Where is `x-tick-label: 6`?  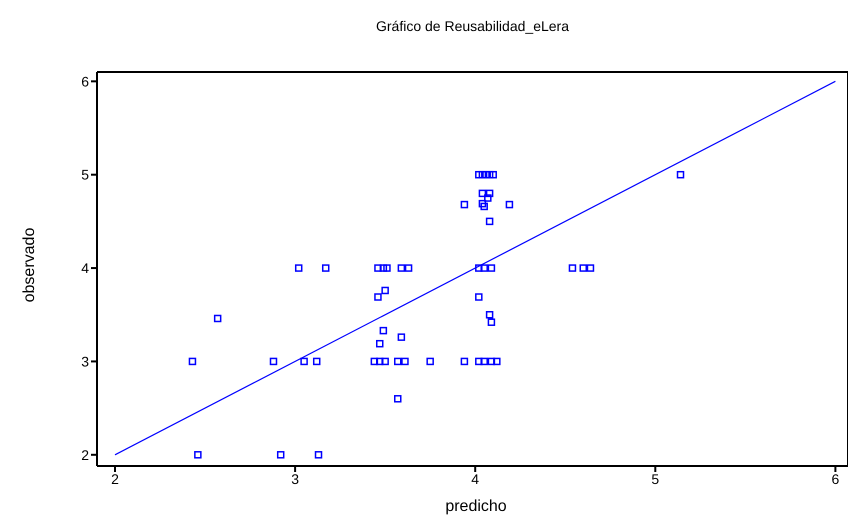 x-tick-label: 6 is located at coordinates (835, 478).